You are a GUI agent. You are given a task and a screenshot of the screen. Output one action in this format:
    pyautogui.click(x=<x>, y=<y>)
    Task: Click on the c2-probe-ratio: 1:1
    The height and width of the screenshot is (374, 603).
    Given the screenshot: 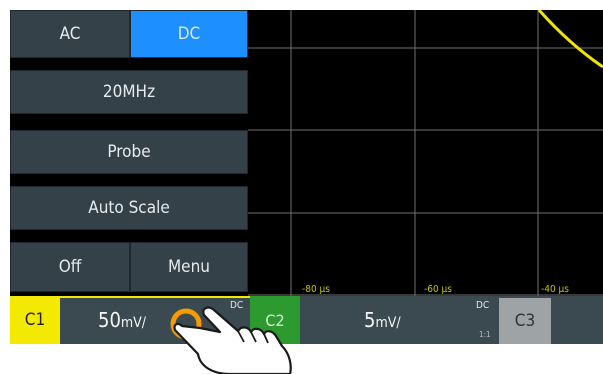 What is the action you would take?
    pyautogui.click(x=485, y=334)
    